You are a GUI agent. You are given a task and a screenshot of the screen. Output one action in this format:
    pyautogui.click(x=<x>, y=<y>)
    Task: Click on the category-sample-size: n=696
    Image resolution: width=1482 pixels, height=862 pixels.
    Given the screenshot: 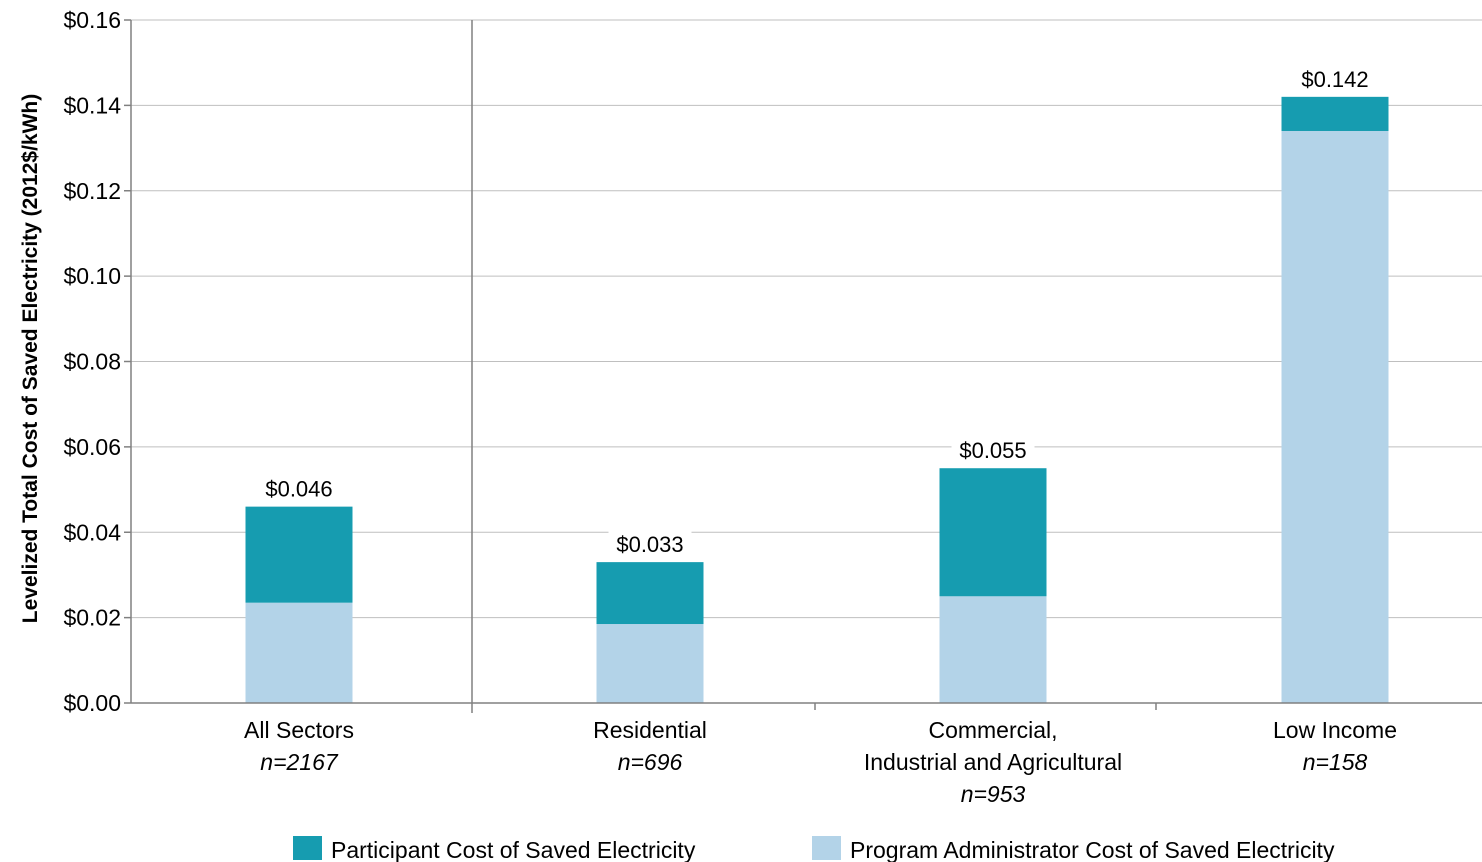 What is the action you would take?
    pyautogui.click(x=650, y=762)
    